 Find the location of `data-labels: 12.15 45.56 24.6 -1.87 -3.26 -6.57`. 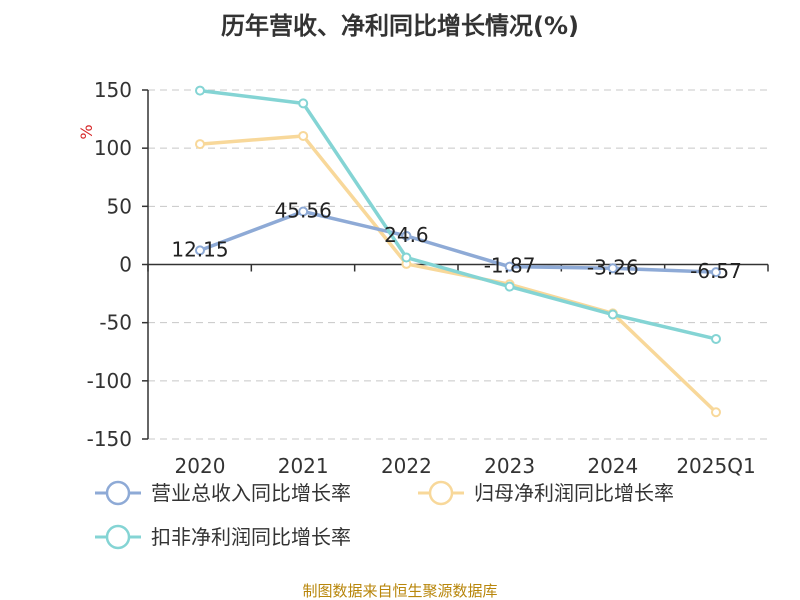

data-labels: 12.15 45.56 24.6 -1.87 -3.26 -6.57 is located at coordinates (456, 240).